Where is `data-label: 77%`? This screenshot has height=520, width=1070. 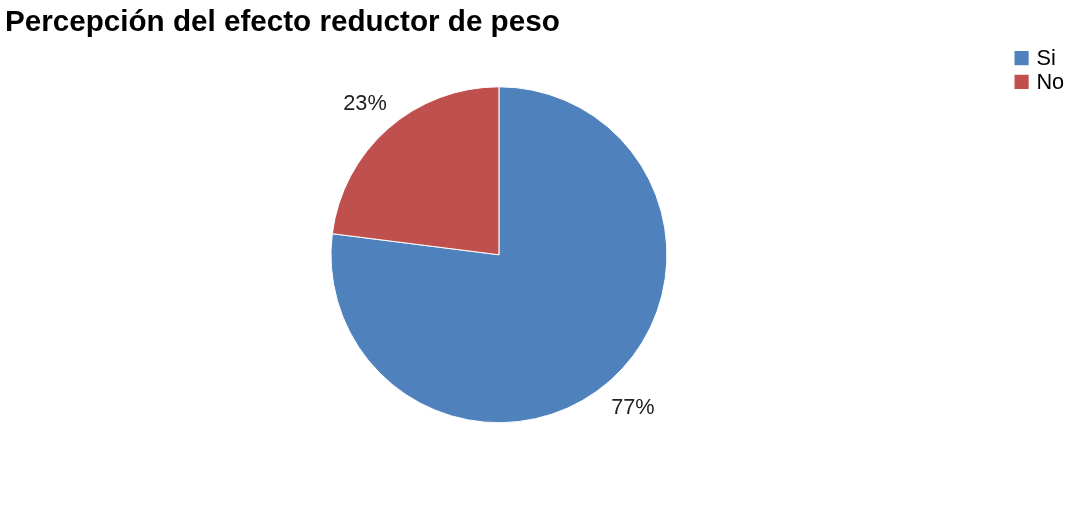 data-label: 77% is located at coordinates (633, 406).